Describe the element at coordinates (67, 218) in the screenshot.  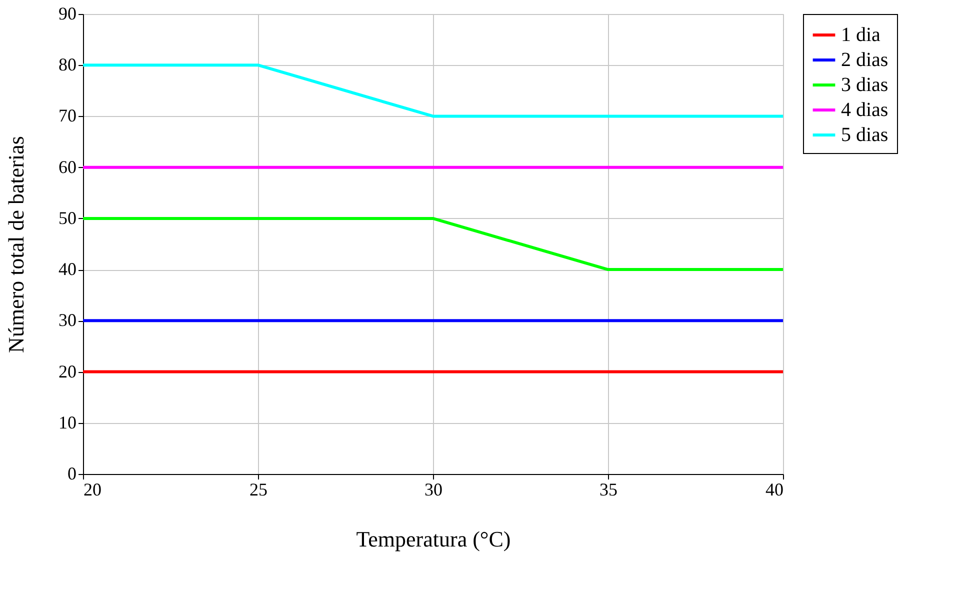
I see `y-tick-label: 50` at that location.